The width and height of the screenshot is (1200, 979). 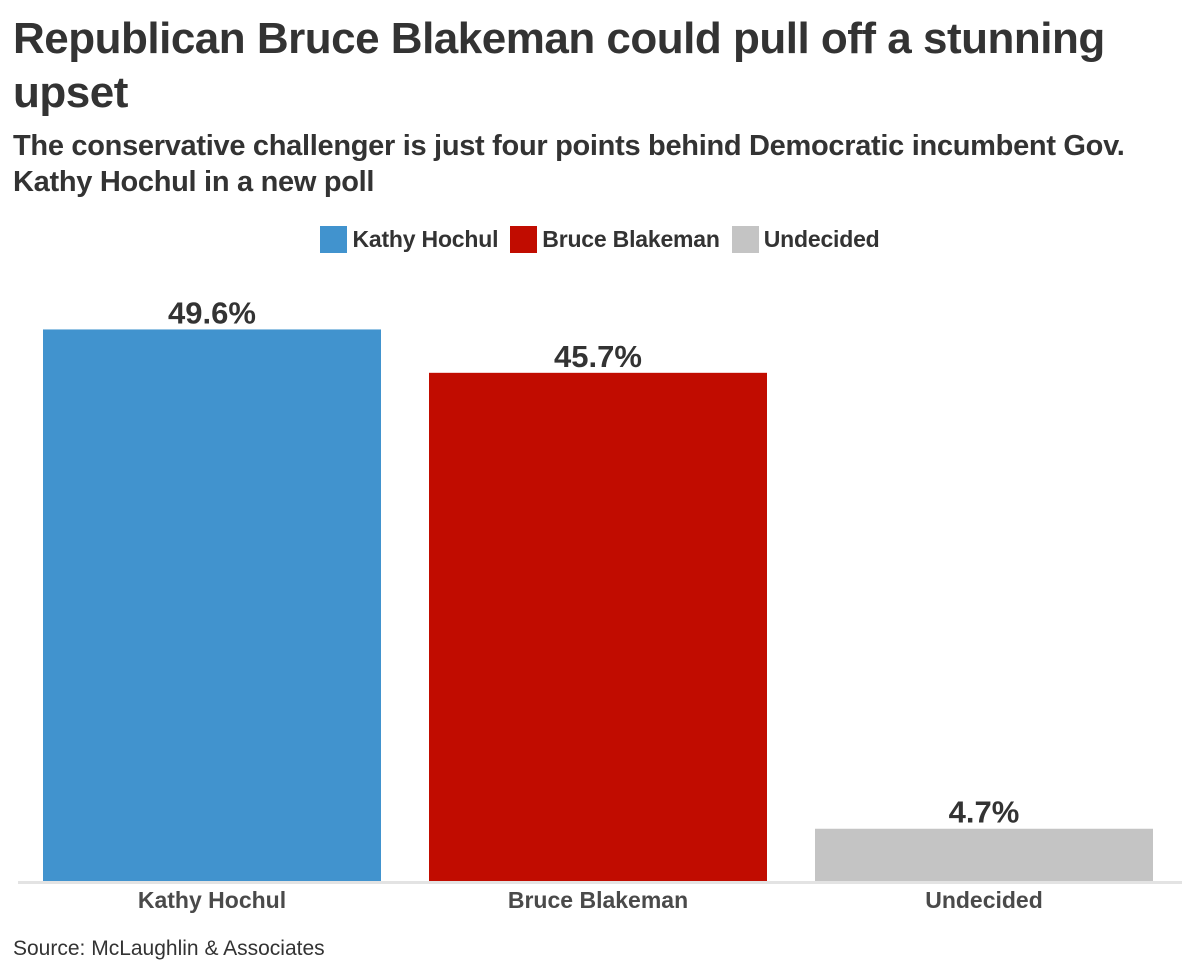 What do you see at coordinates (745, 239) in the screenshot?
I see `legend-swatch-undecided` at bounding box center [745, 239].